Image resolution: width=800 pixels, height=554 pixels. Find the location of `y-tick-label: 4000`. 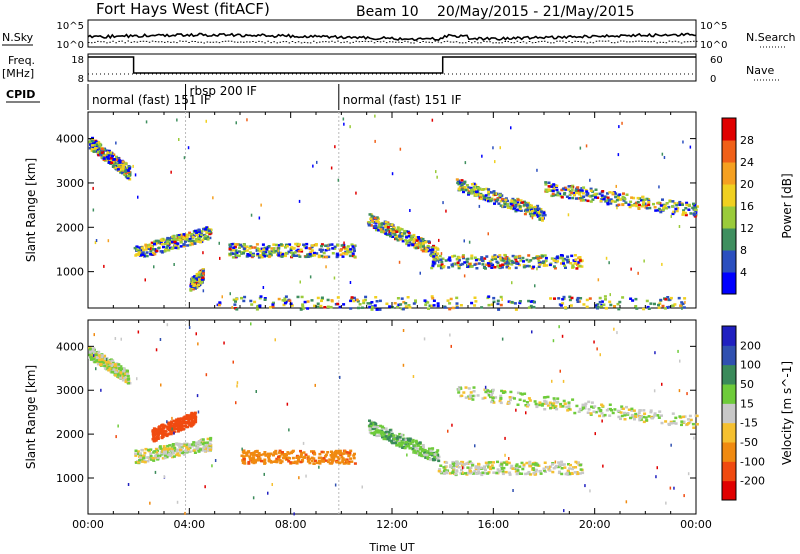

y-tick-label: 4000 is located at coordinates (70, 346).